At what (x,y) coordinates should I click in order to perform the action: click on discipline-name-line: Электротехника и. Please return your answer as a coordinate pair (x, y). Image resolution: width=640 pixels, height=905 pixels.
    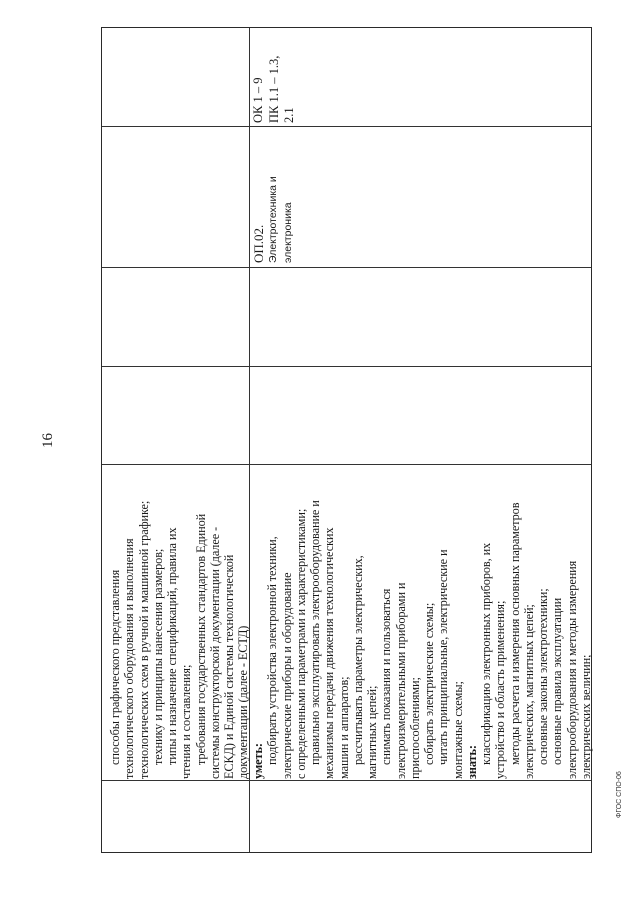
    Looking at the image, I should click on (273, 219).